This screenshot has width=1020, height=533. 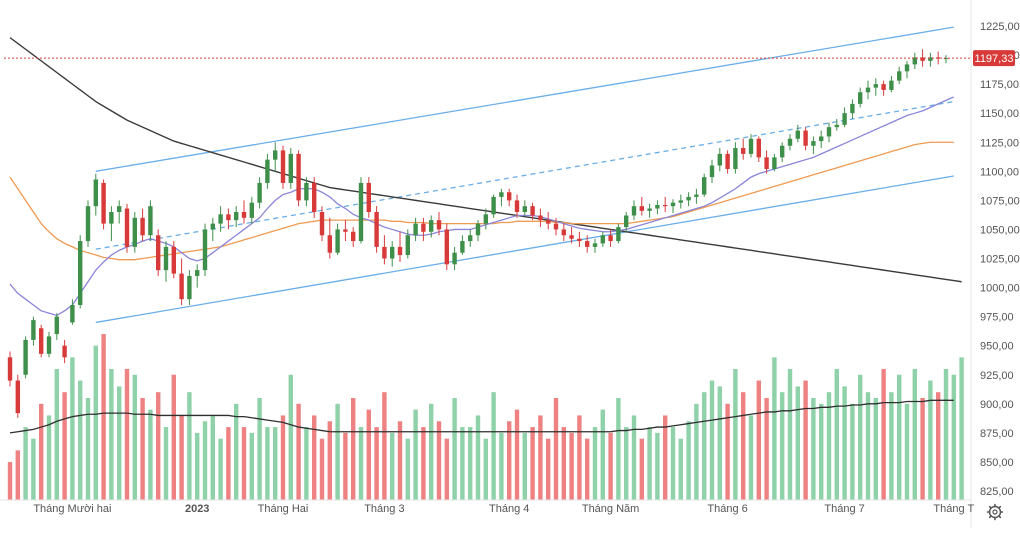 I want to click on settings-gear-icon, so click(x=995, y=512).